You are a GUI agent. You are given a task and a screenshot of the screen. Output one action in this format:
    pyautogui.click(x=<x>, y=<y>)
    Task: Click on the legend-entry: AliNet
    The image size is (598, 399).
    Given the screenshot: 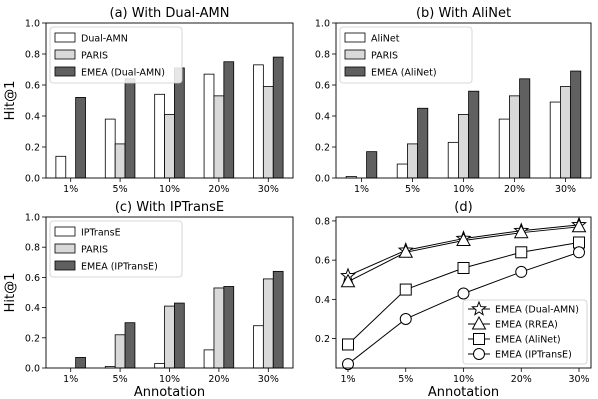 What is the action you would take?
    pyautogui.click(x=385, y=39)
    